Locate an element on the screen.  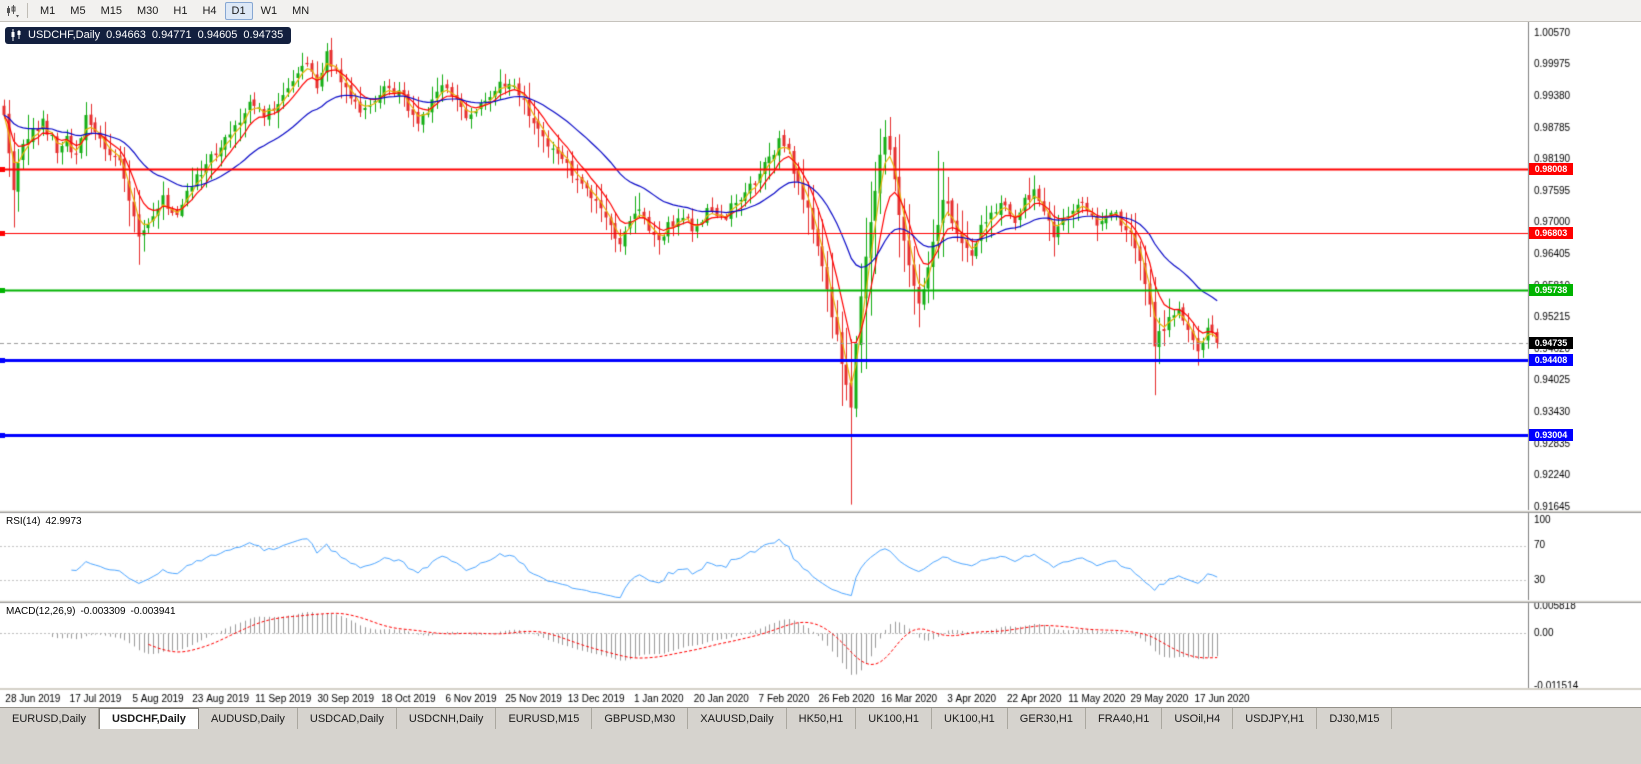
chart-close-value: 0.94735 is located at coordinates (263, 35).